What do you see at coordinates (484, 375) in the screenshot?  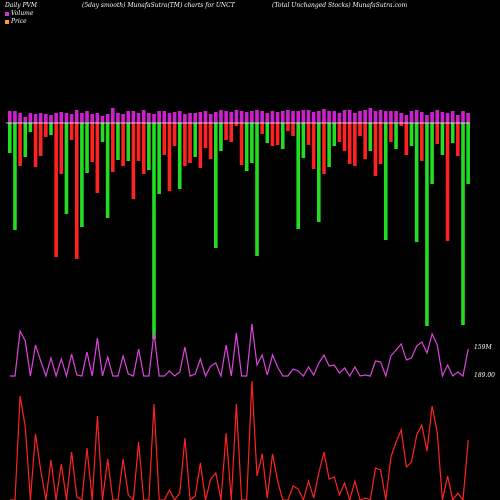 I see `price-line-label: 189.00` at bounding box center [484, 375].